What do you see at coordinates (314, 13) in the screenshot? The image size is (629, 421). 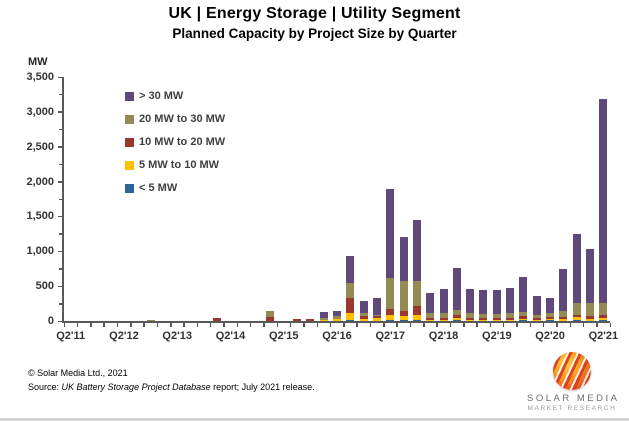 I see `page-title: UK | Energy Storage | Utility Segment` at bounding box center [314, 13].